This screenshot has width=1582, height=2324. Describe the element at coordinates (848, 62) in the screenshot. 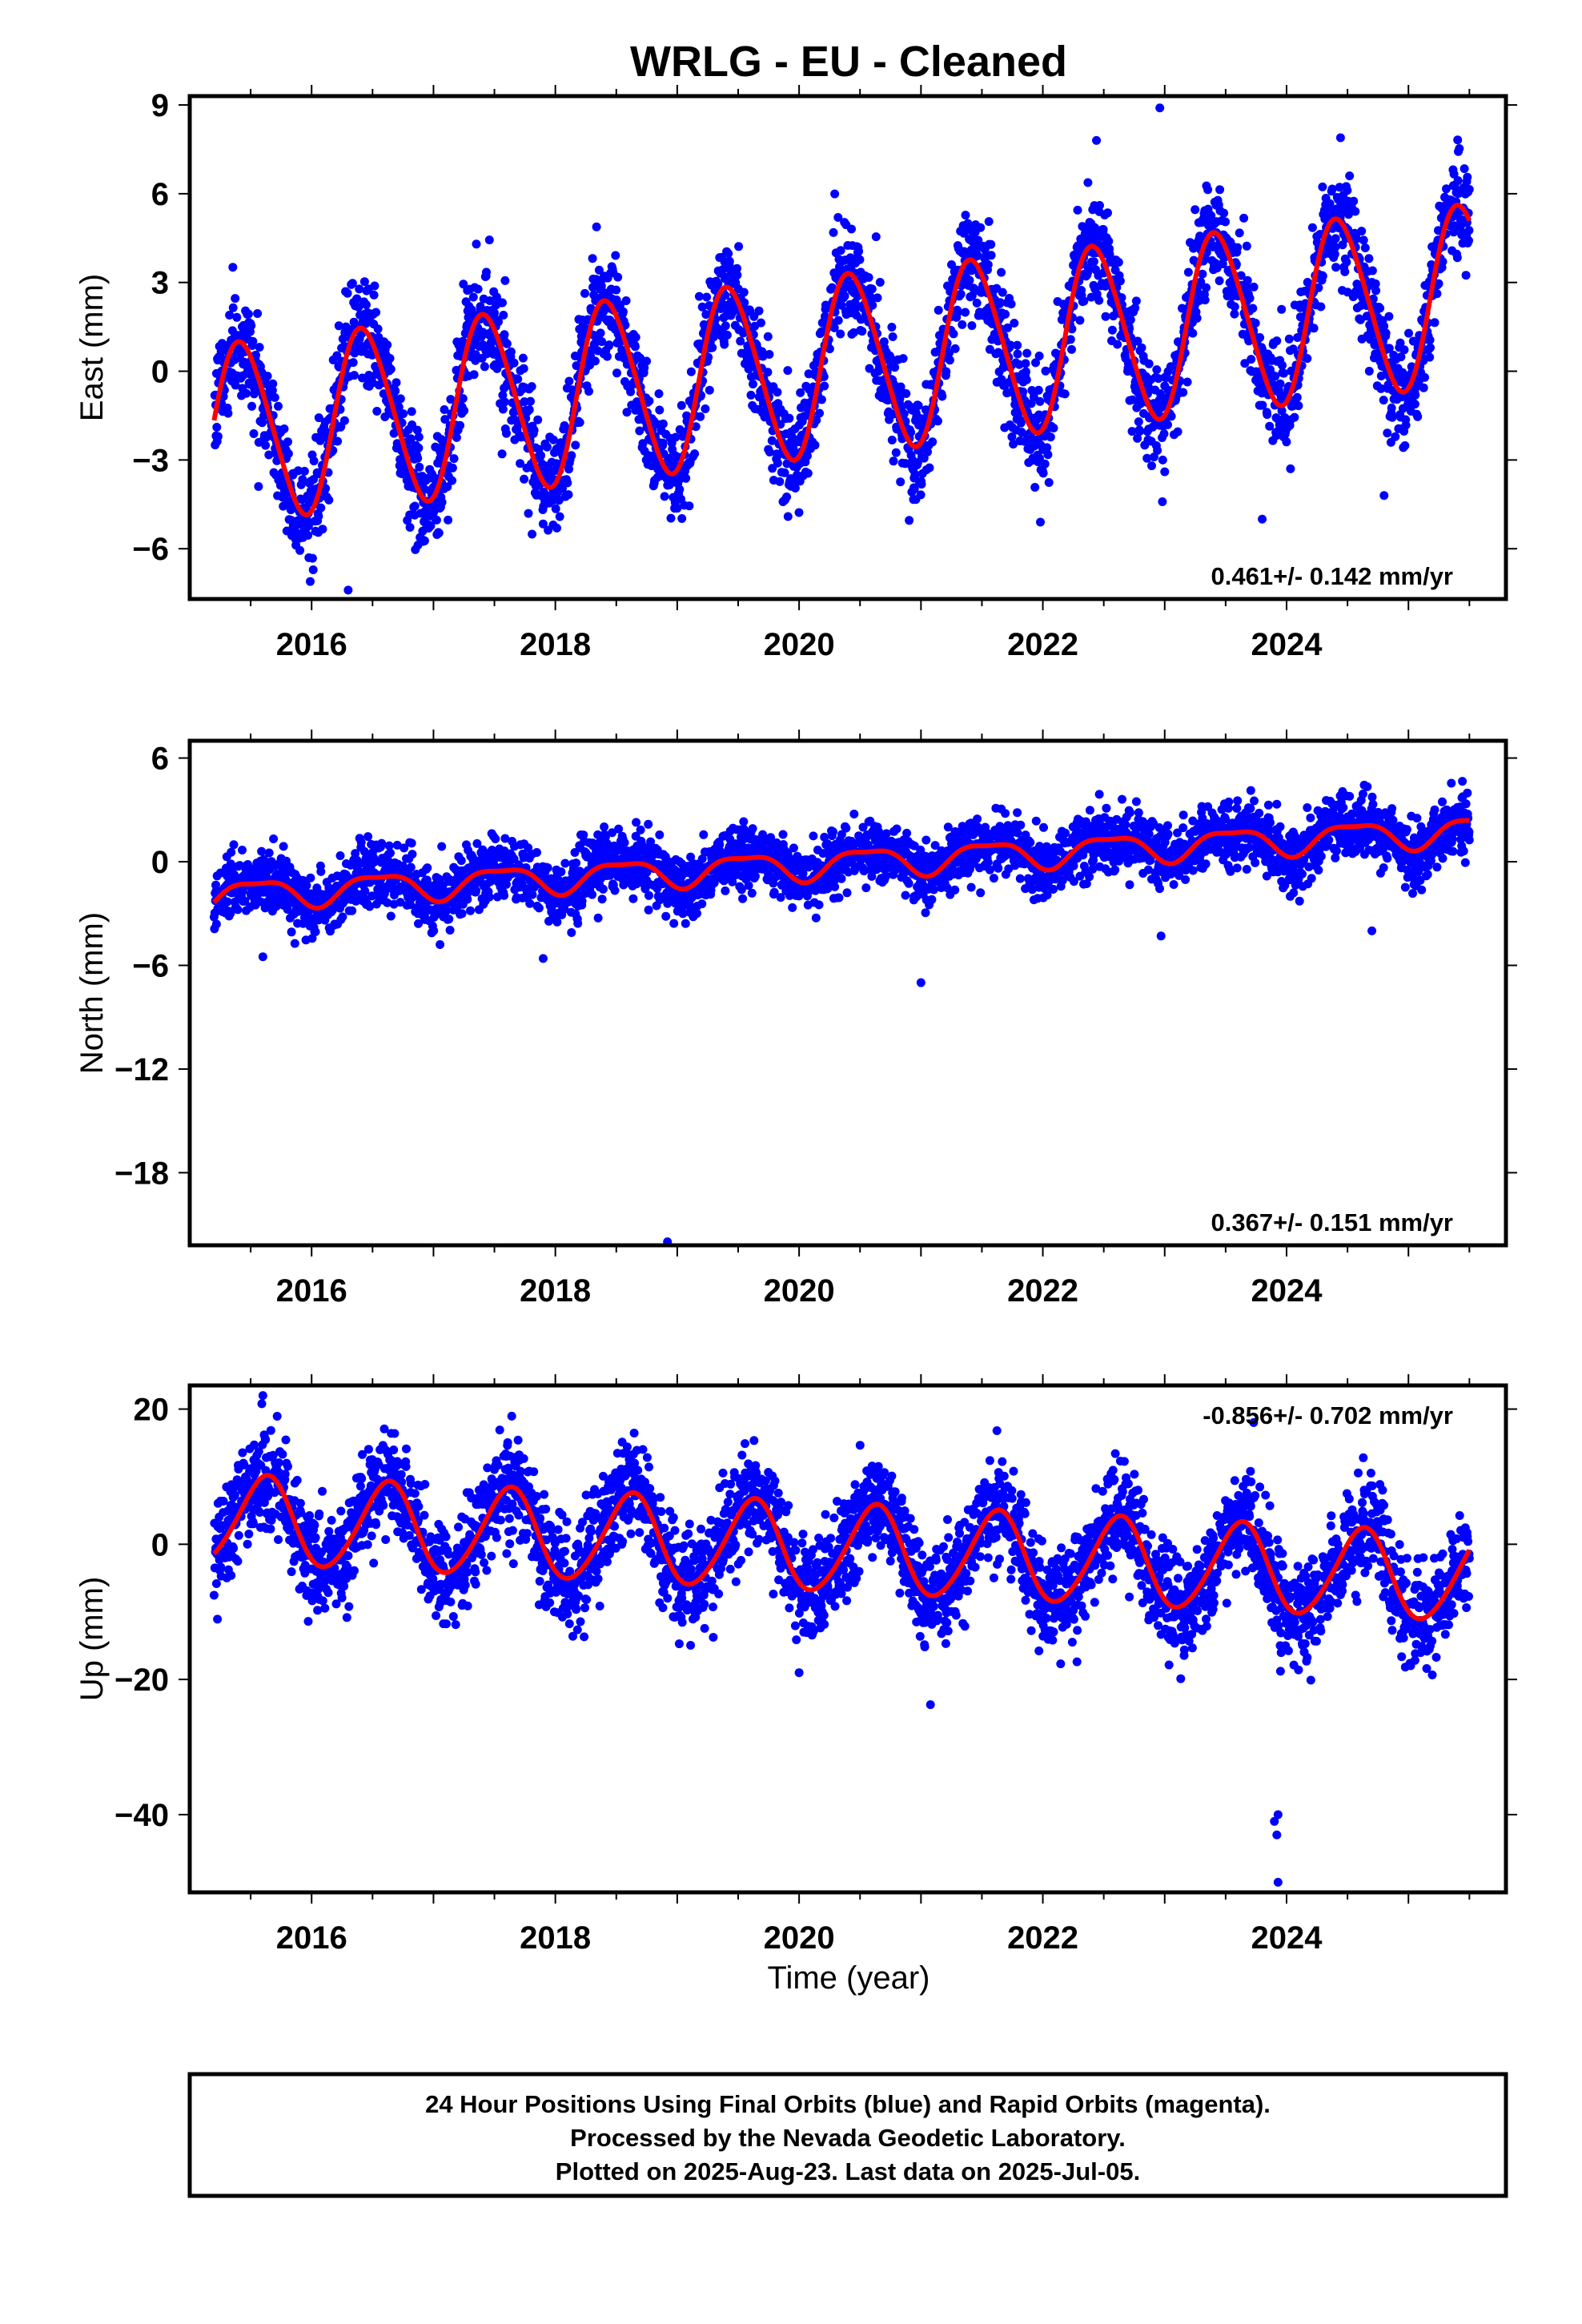

I see `figure-title: WRLG - EU - Cleaned` at that location.